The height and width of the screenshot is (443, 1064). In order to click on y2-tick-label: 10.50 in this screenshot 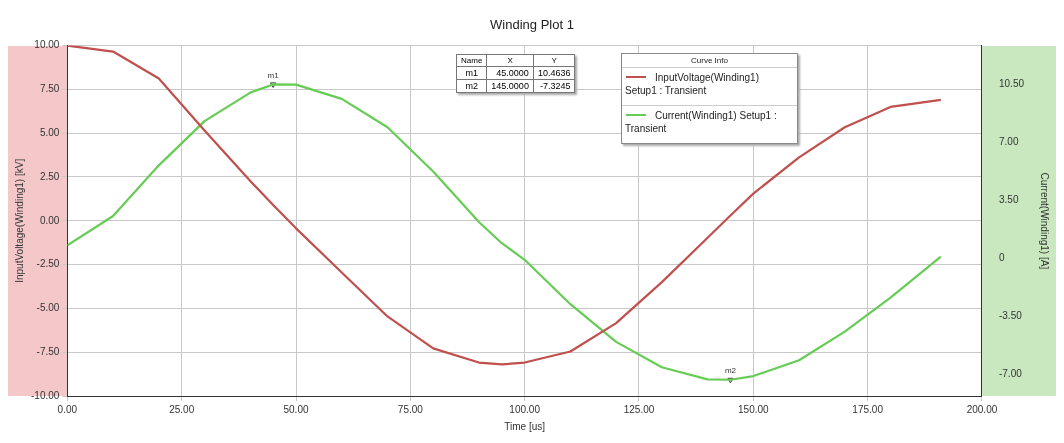, I will do `click(1011, 83)`.